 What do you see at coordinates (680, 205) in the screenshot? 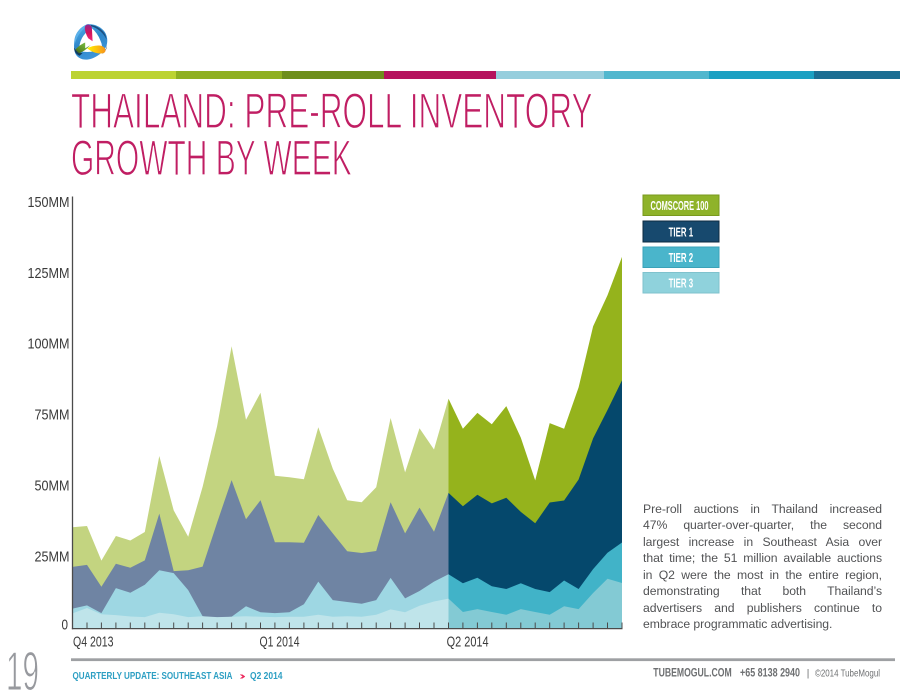
I see `svg-text: COMSCORE 100` at bounding box center [680, 205].